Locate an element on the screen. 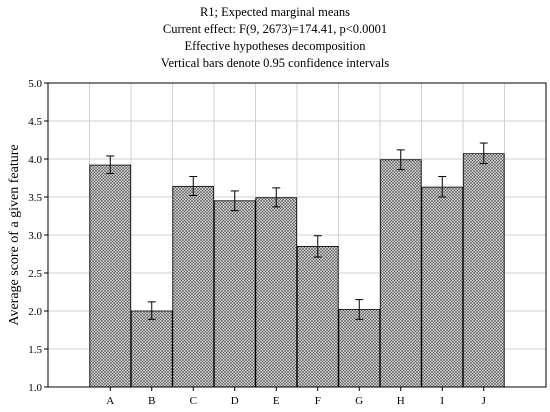  x-tick-label-F: F is located at coordinates (318, 401).